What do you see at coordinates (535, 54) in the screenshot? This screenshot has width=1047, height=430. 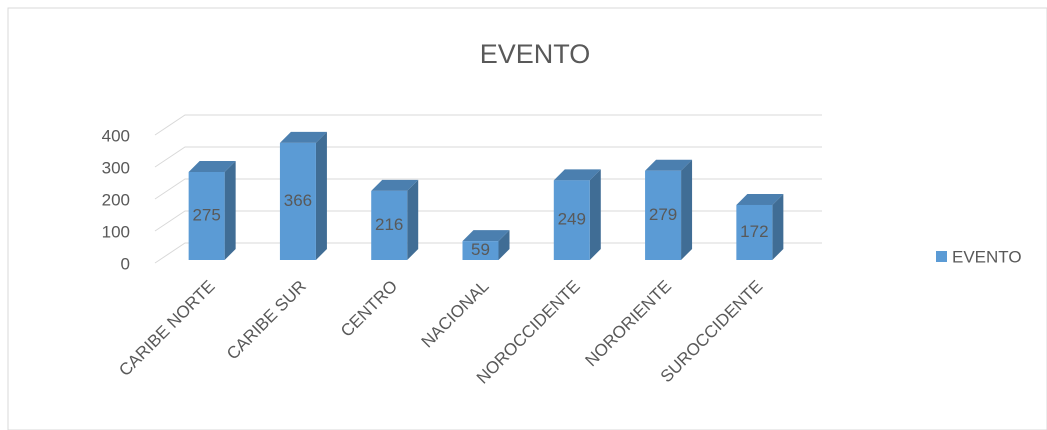 I see `chart-title: EVENTO` at bounding box center [535, 54].